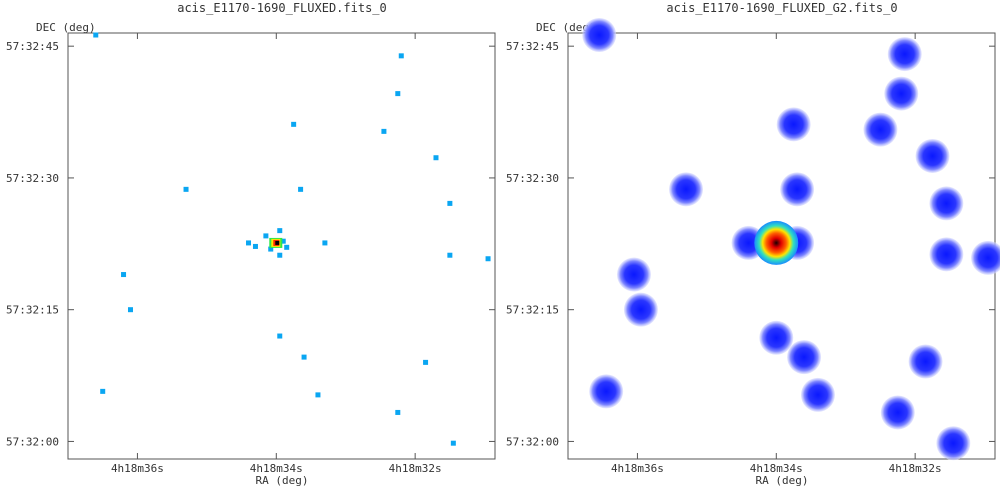 The height and width of the screenshot is (492, 1000). What do you see at coordinates (781, 8) in the screenshot?
I see `chart-title: acis_E1170-1690_FLUXED_G2.fits_0` at bounding box center [781, 8].